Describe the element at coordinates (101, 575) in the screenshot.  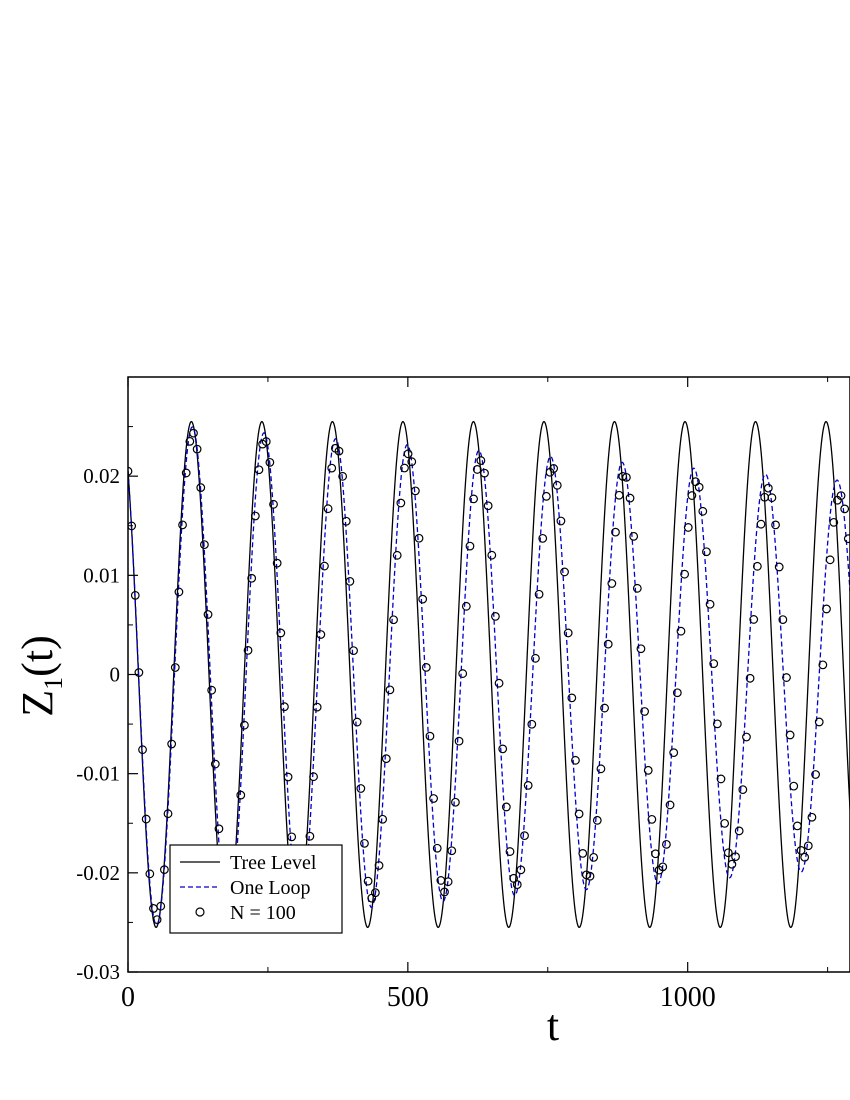
I see `y-tick-label: 0.01` at that location.